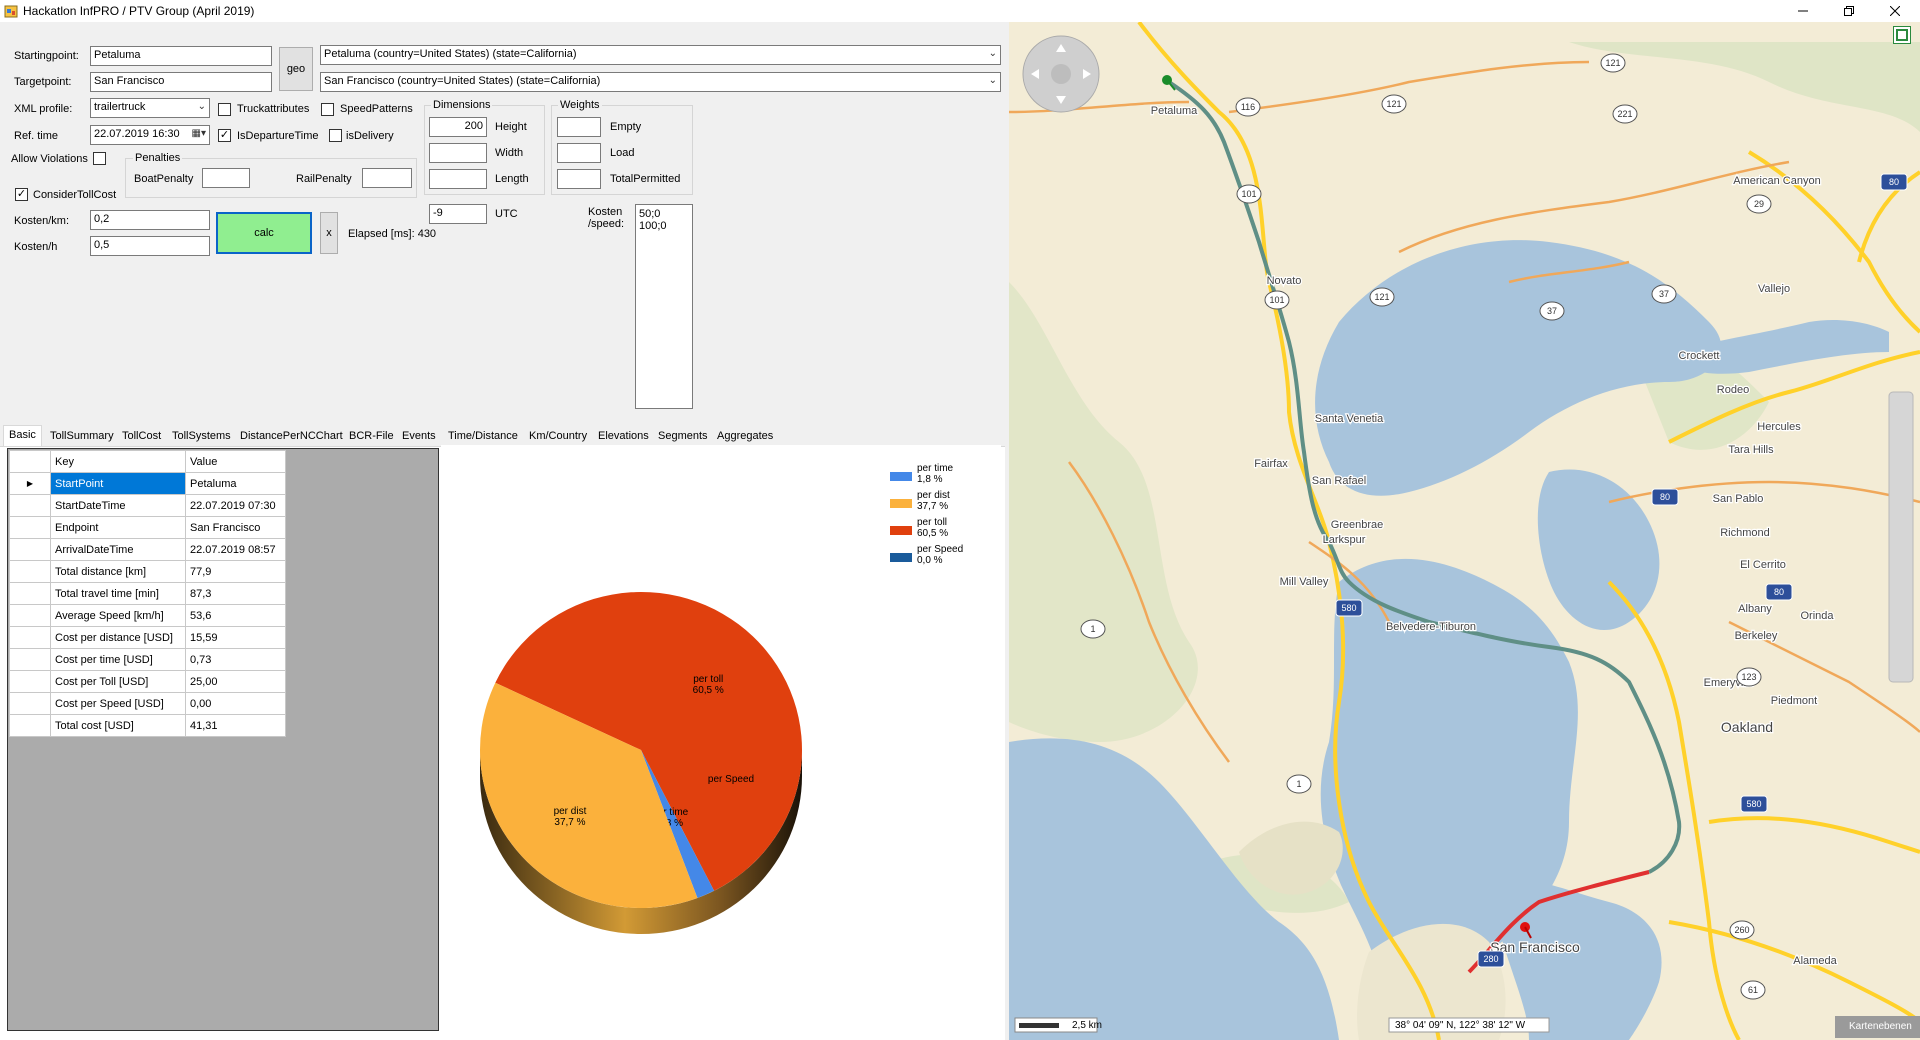  What do you see at coordinates (483, 436) in the screenshot?
I see `tab-time-distance: Time/Distance` at bounding box center [483, 436].